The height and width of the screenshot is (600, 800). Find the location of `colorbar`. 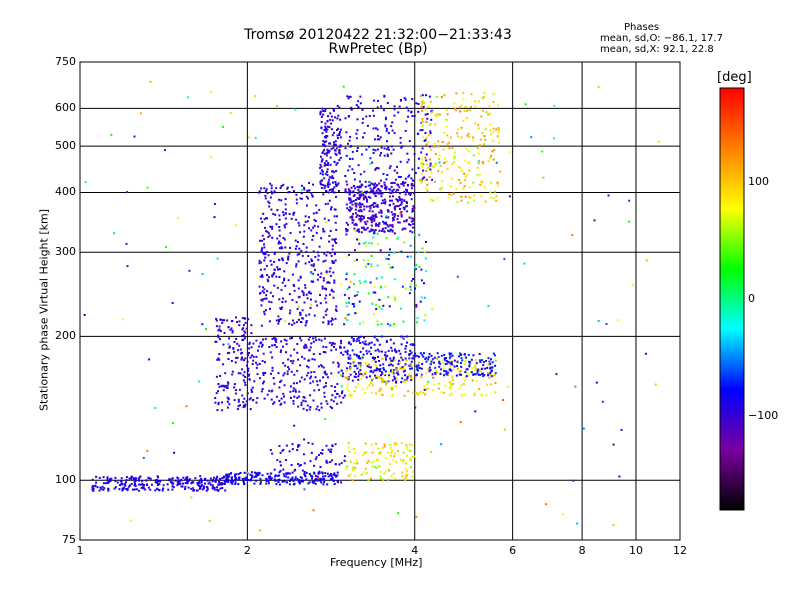

colorbar is located at coordinates (732, 299).